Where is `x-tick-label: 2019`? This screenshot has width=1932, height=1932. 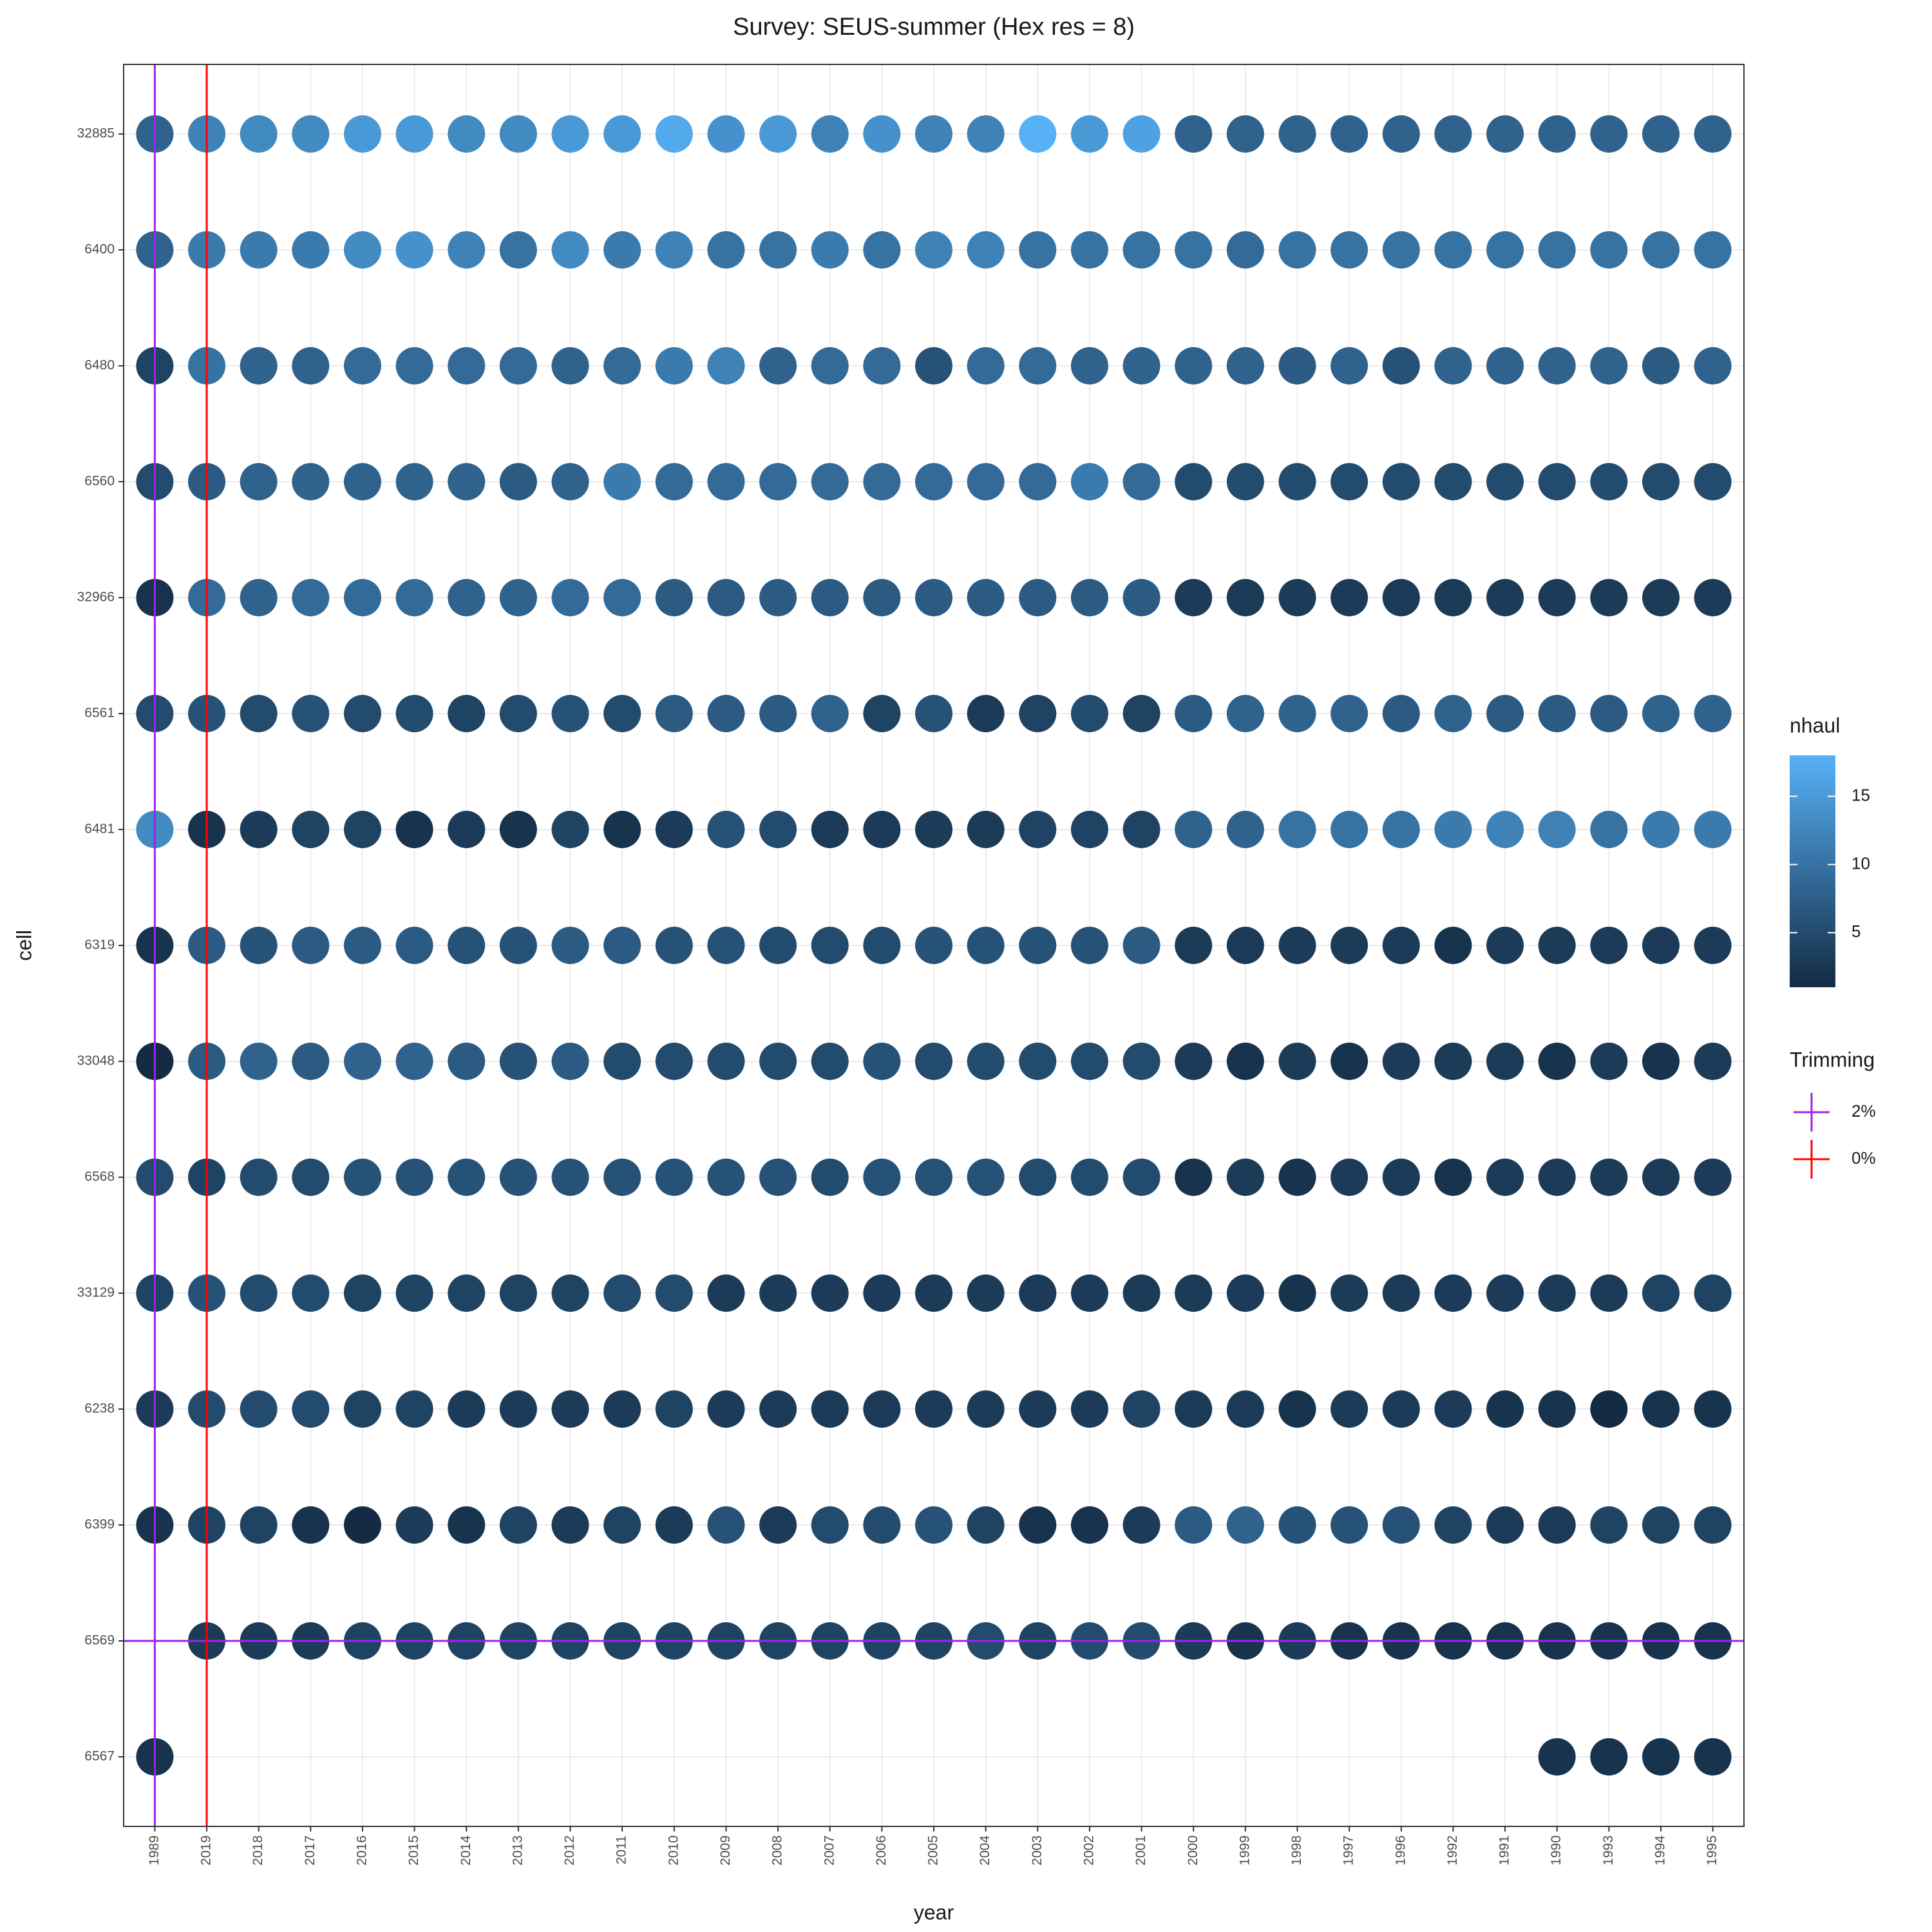
x-tick-label: 2019 is located at coordinates (207, 1851).